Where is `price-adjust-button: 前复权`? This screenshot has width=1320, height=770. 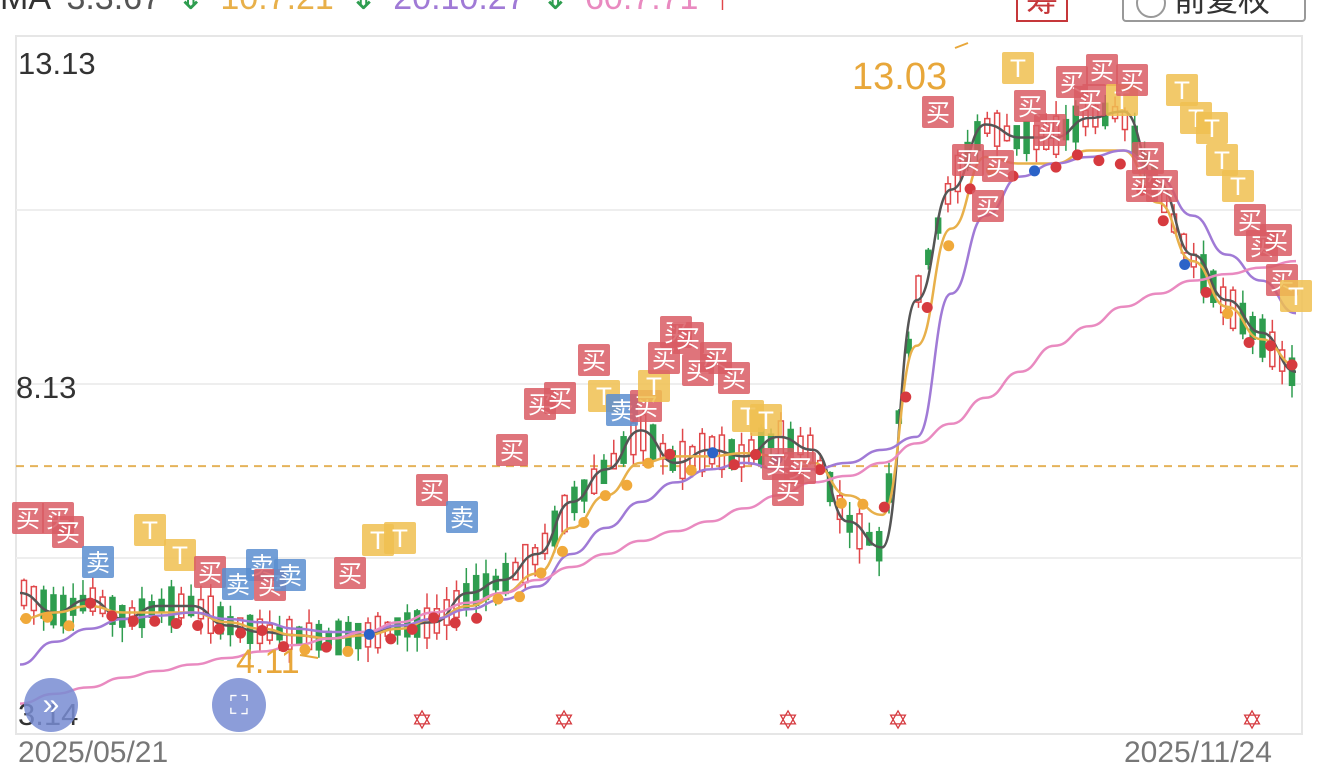 price-adjust-button: 前复权 is located at coordinates (1214, 11).